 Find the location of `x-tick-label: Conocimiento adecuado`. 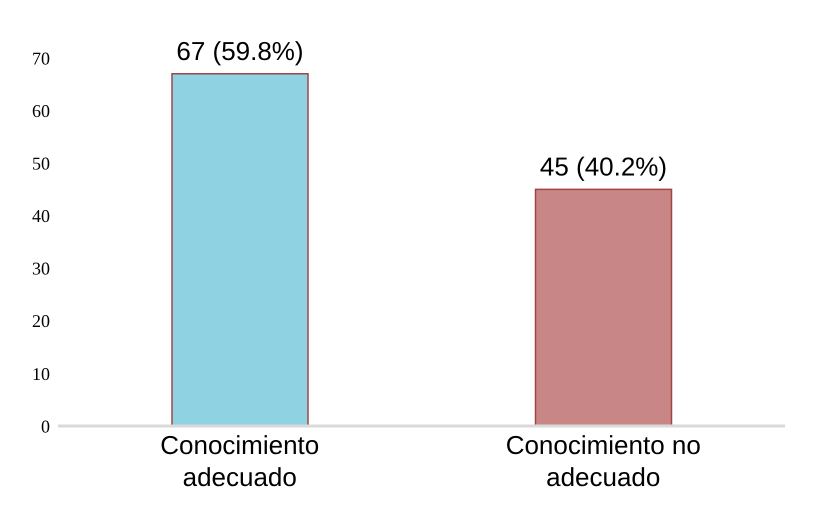

x-tick-label: Conocimiento adecuado is located at coordinates (240, 461).